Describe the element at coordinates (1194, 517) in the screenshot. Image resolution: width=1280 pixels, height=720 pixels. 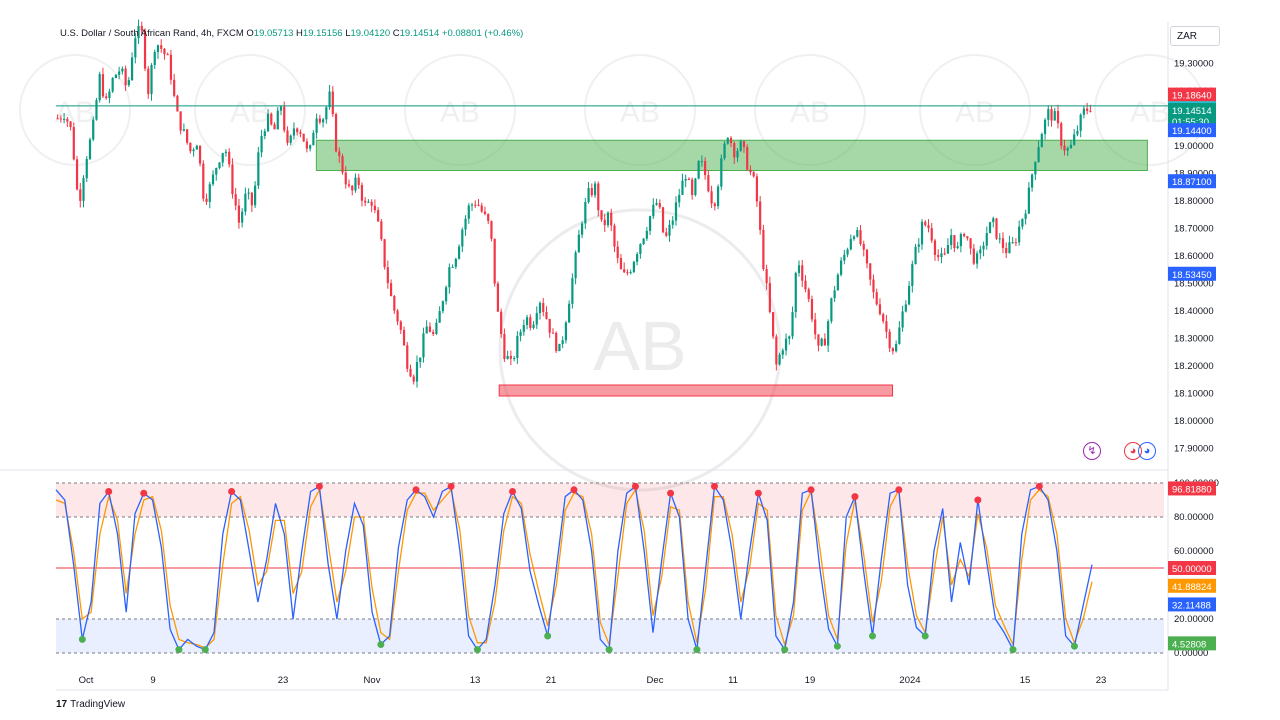
I see `stoch-tick-label: 80.00000` at that location.